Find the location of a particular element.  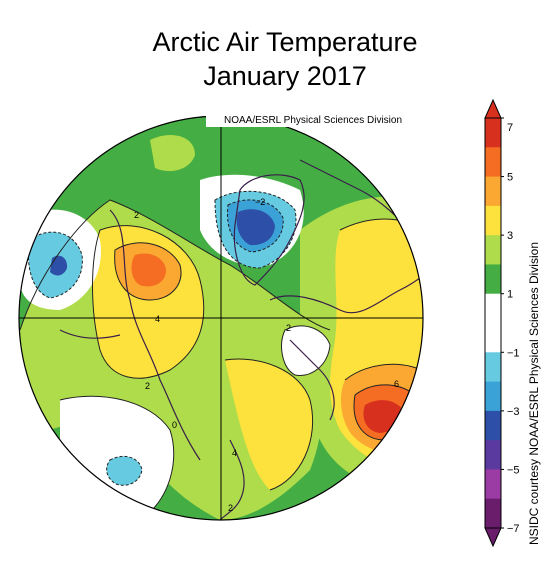

map-subtitle: January 2017 is located at coordinates (285, 76).